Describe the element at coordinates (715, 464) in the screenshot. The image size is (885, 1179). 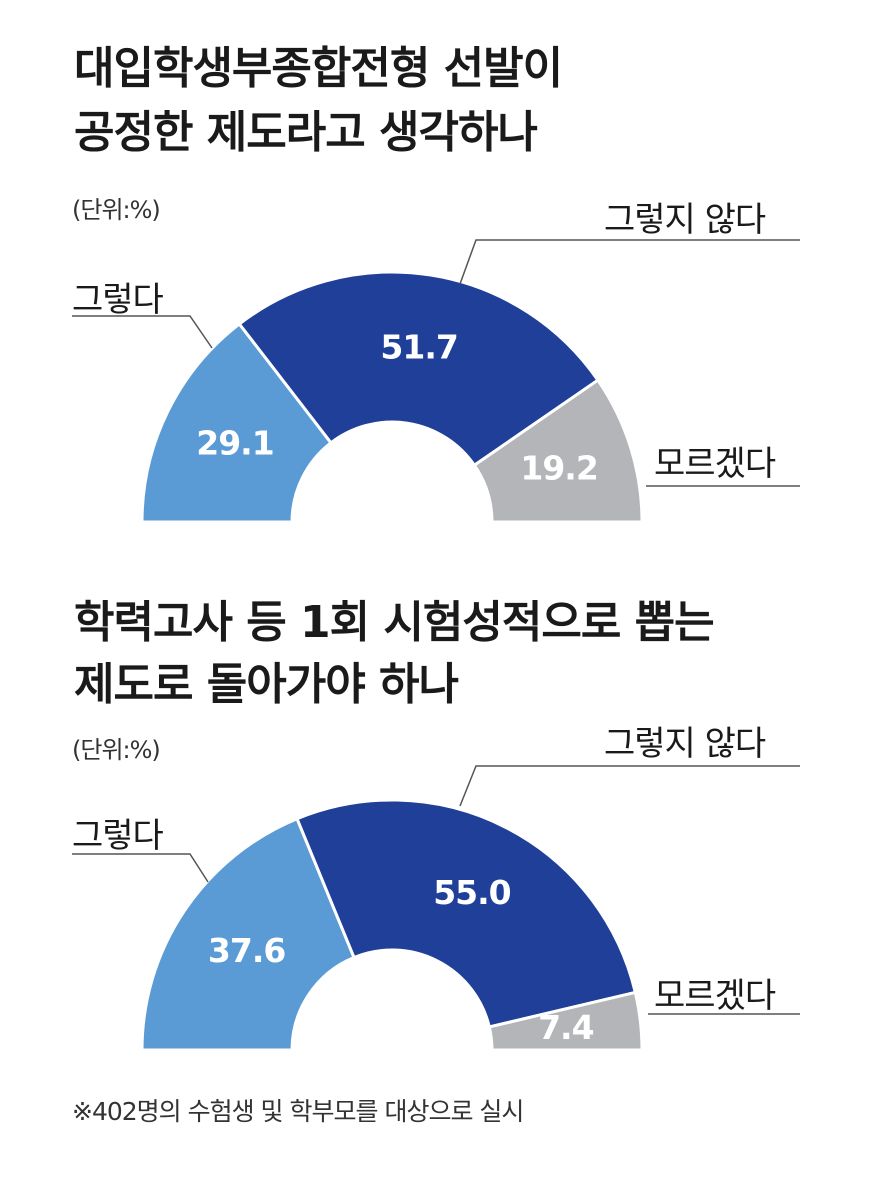
I see `chart1-legend-unknown: 모르겠다` at that location.